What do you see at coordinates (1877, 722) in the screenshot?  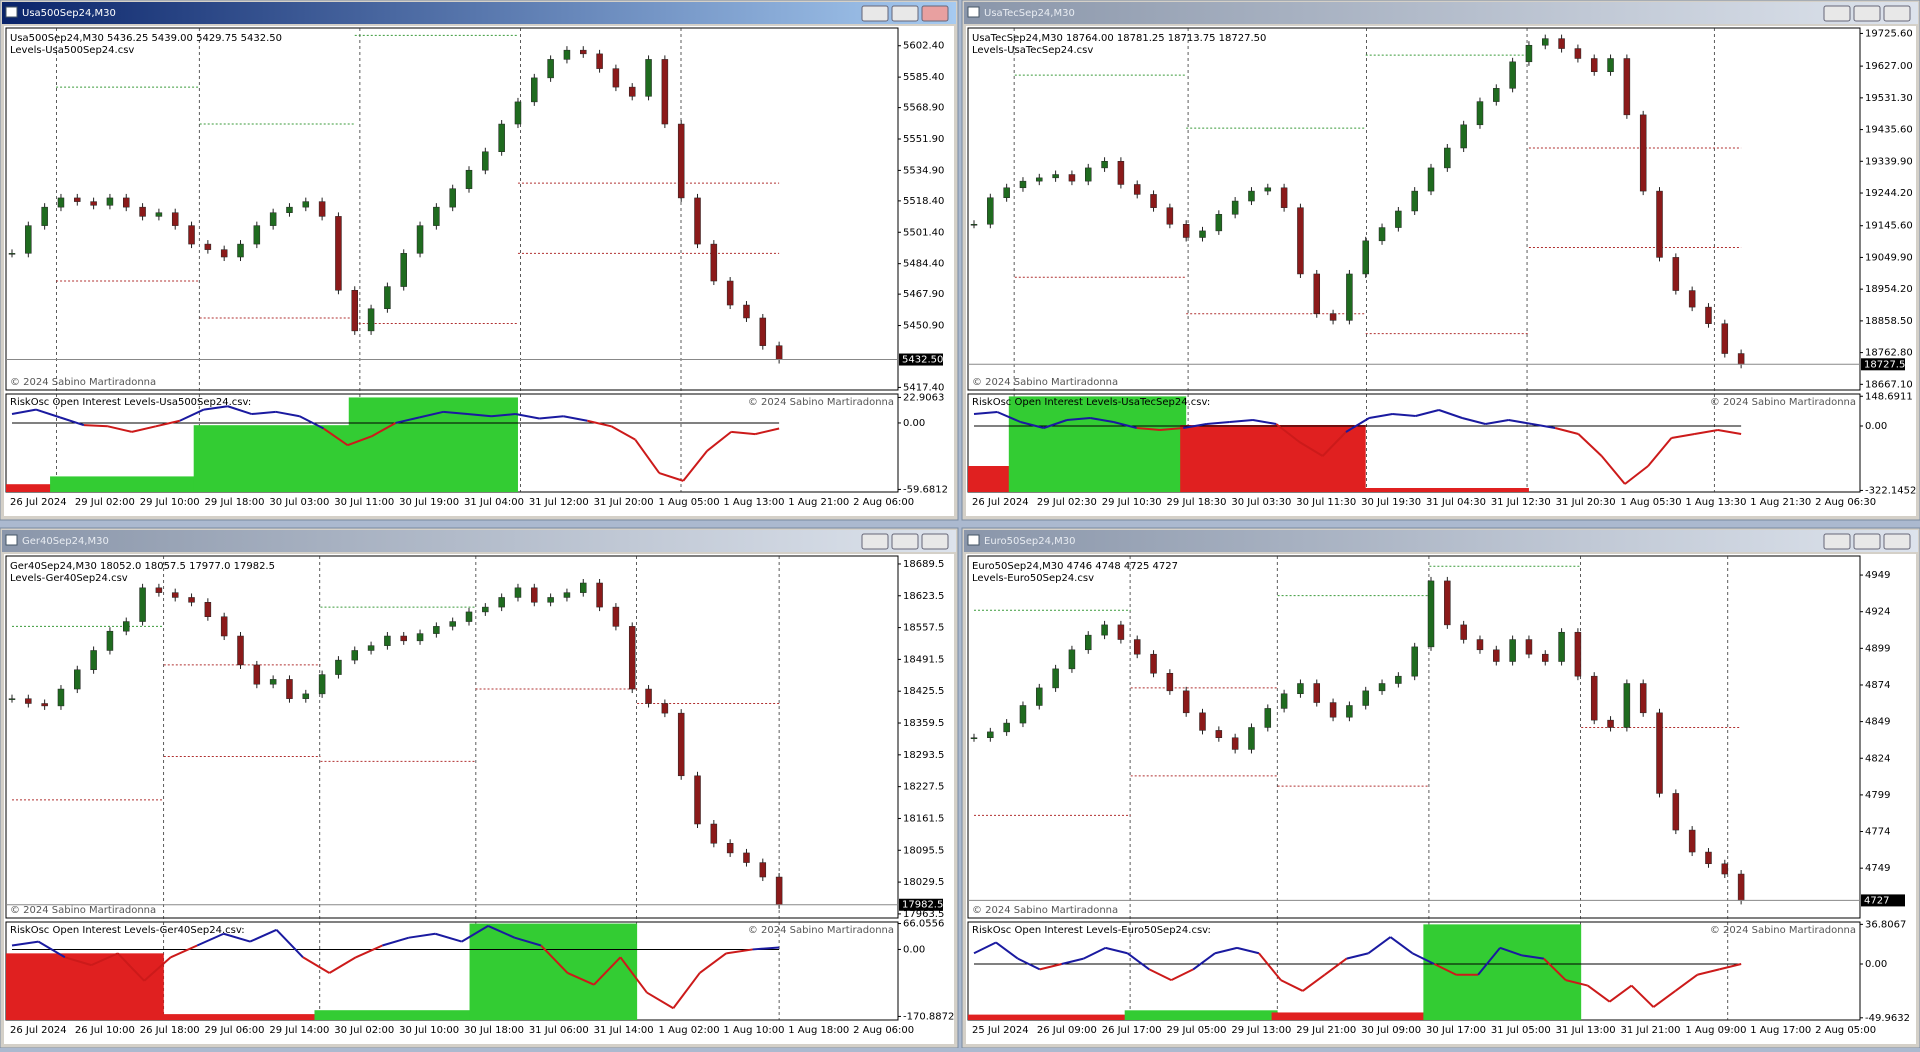 I see `price-tick-label: 4849` at bounding box center [1877, 722].